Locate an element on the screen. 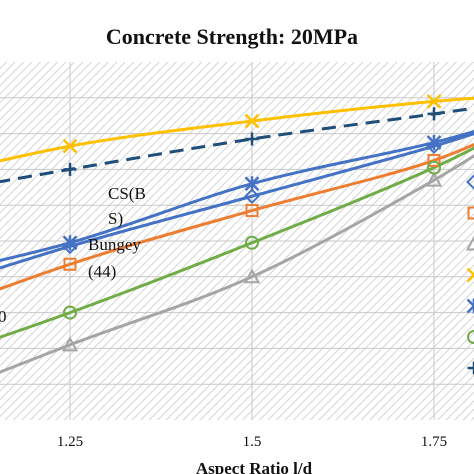 Image resolution: width=474 pixels, height=474 pixels. x-tick-label: 1.5 is located at coordinates (252, 442).